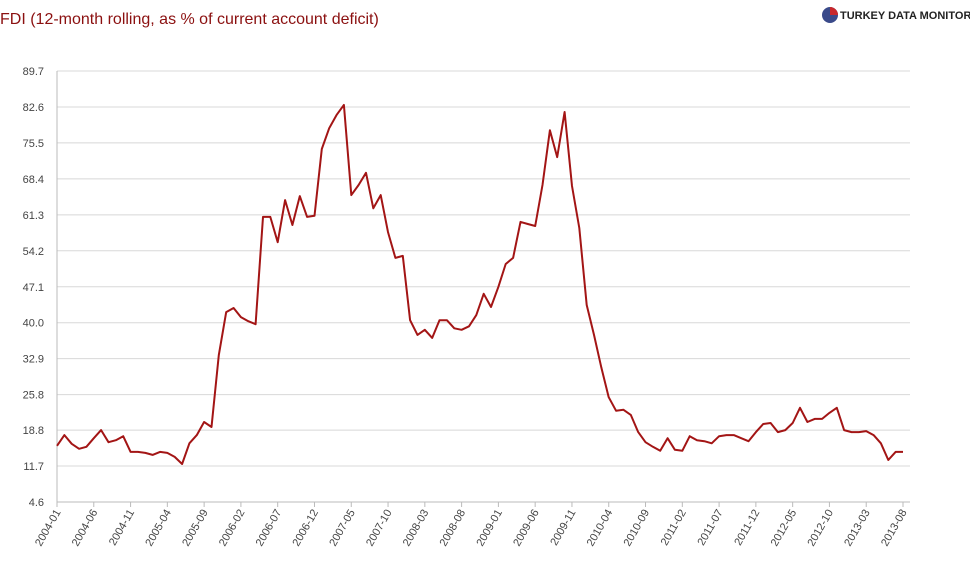  Describe the element at coordinates (600, 528) in the screenshot. I see `x-tick-label: 2010-04` at that location.